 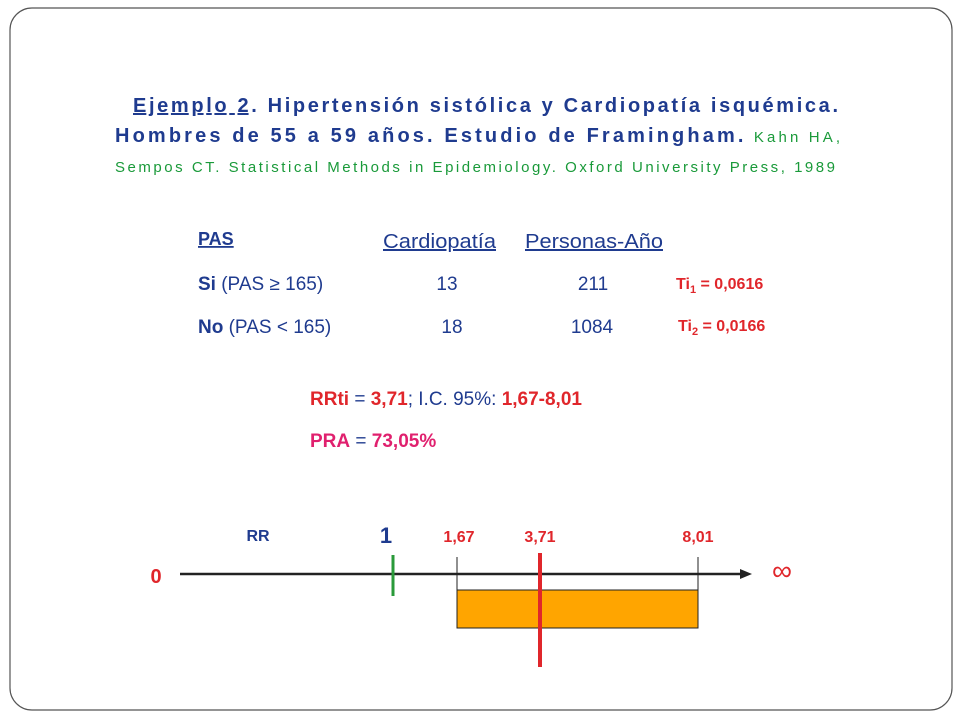 I want to click on pra-label: PRA, so click(x=330, y=441).